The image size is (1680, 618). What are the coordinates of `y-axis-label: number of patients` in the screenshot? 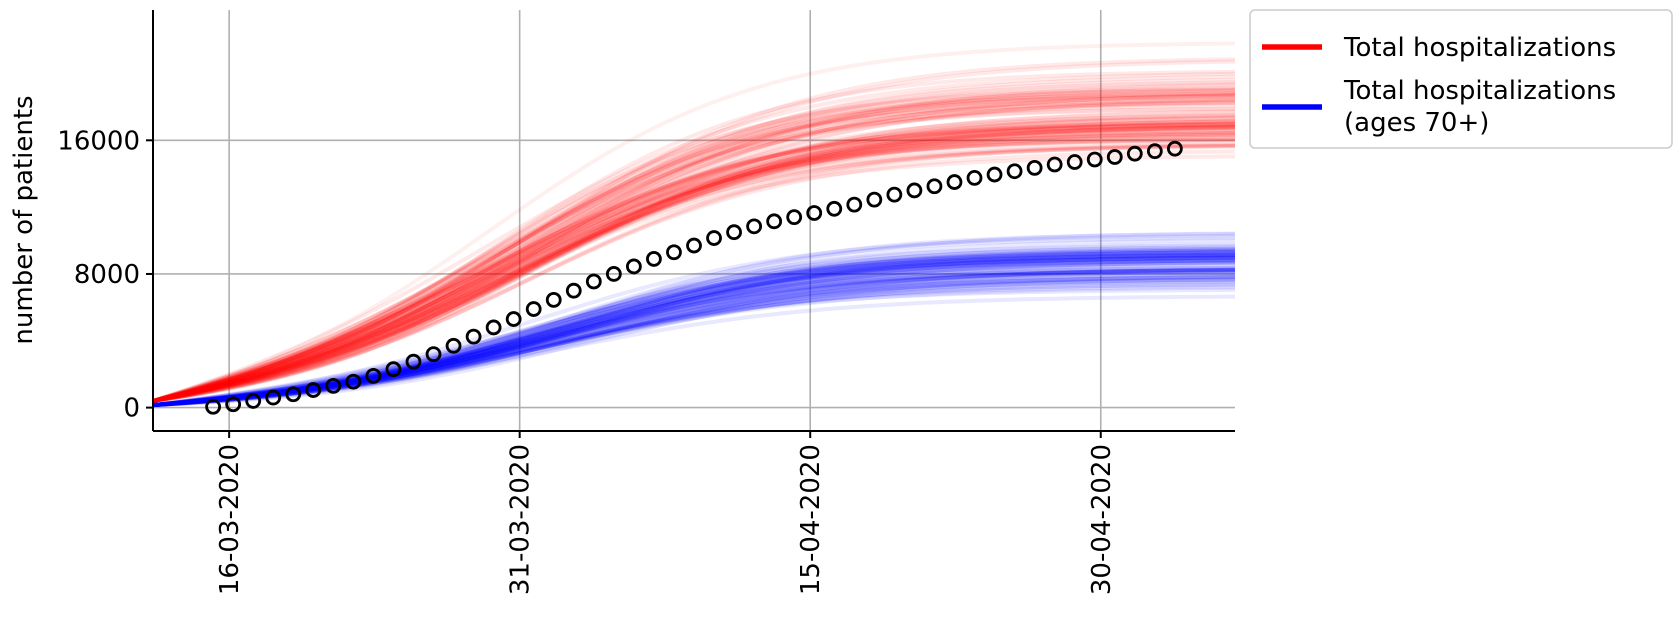 It's located at (24, 219).